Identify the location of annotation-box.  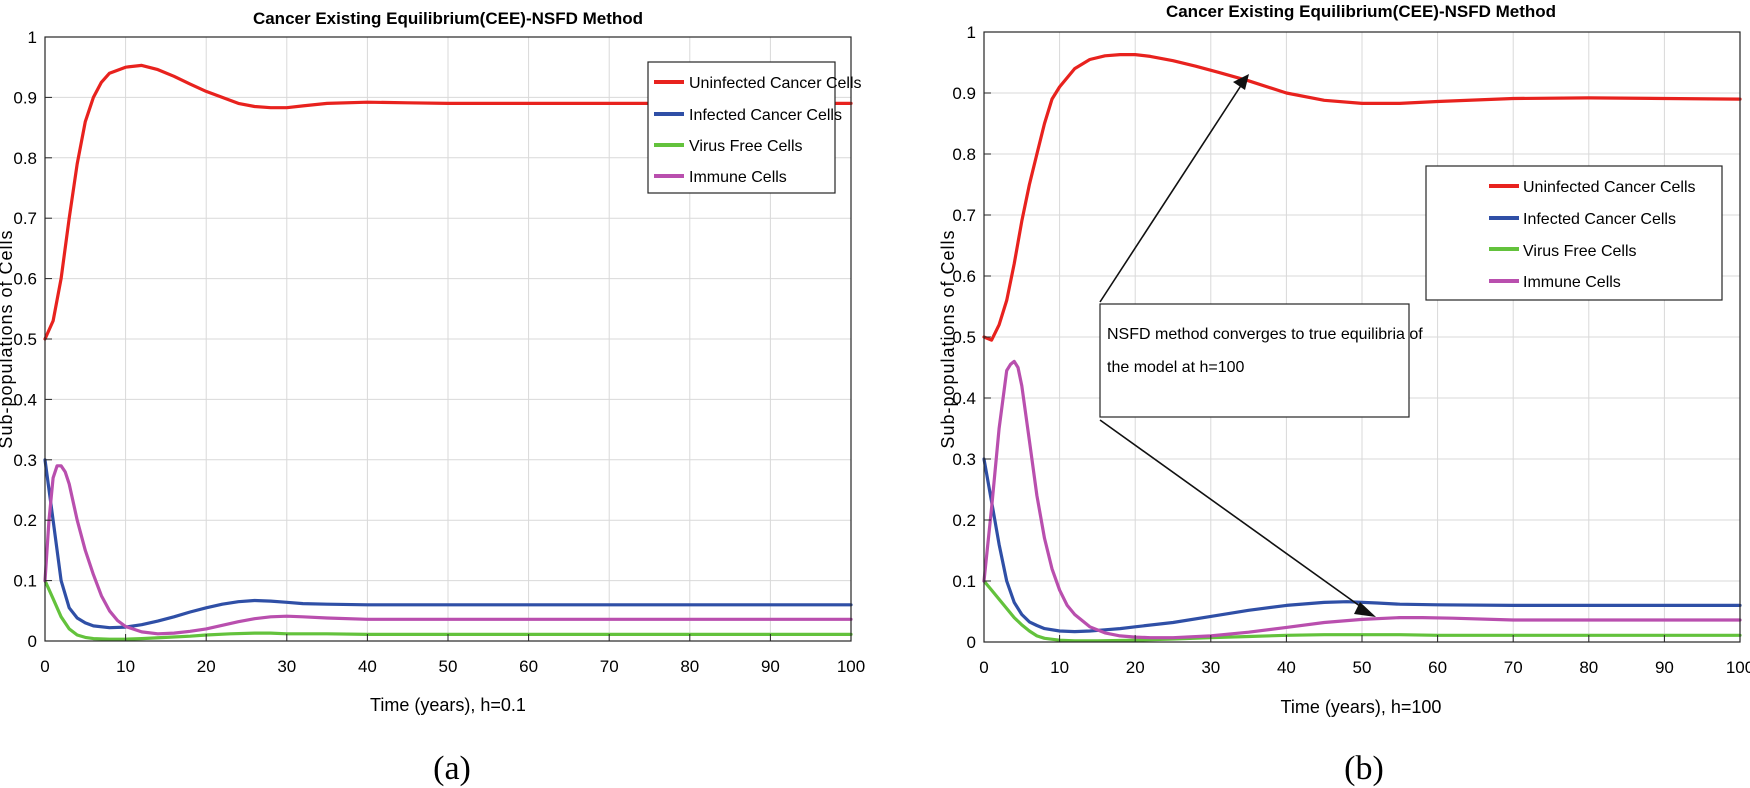
(1254, 360).